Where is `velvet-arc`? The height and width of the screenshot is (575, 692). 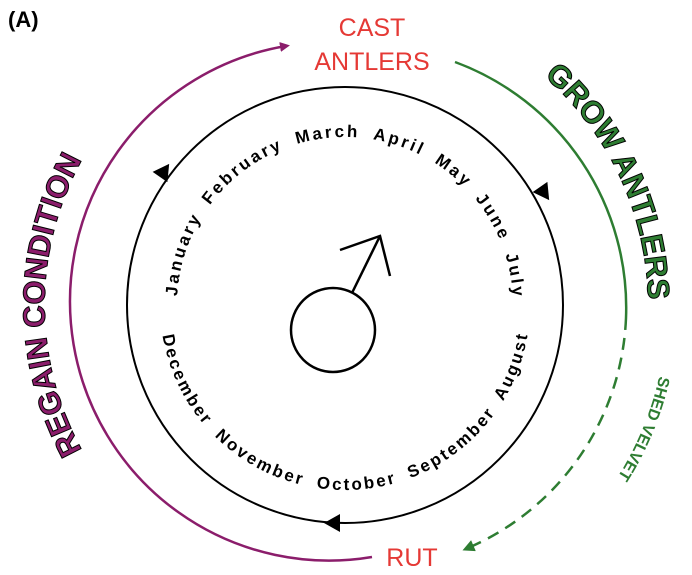
velvet-arc is located at coordinates (545, 434).